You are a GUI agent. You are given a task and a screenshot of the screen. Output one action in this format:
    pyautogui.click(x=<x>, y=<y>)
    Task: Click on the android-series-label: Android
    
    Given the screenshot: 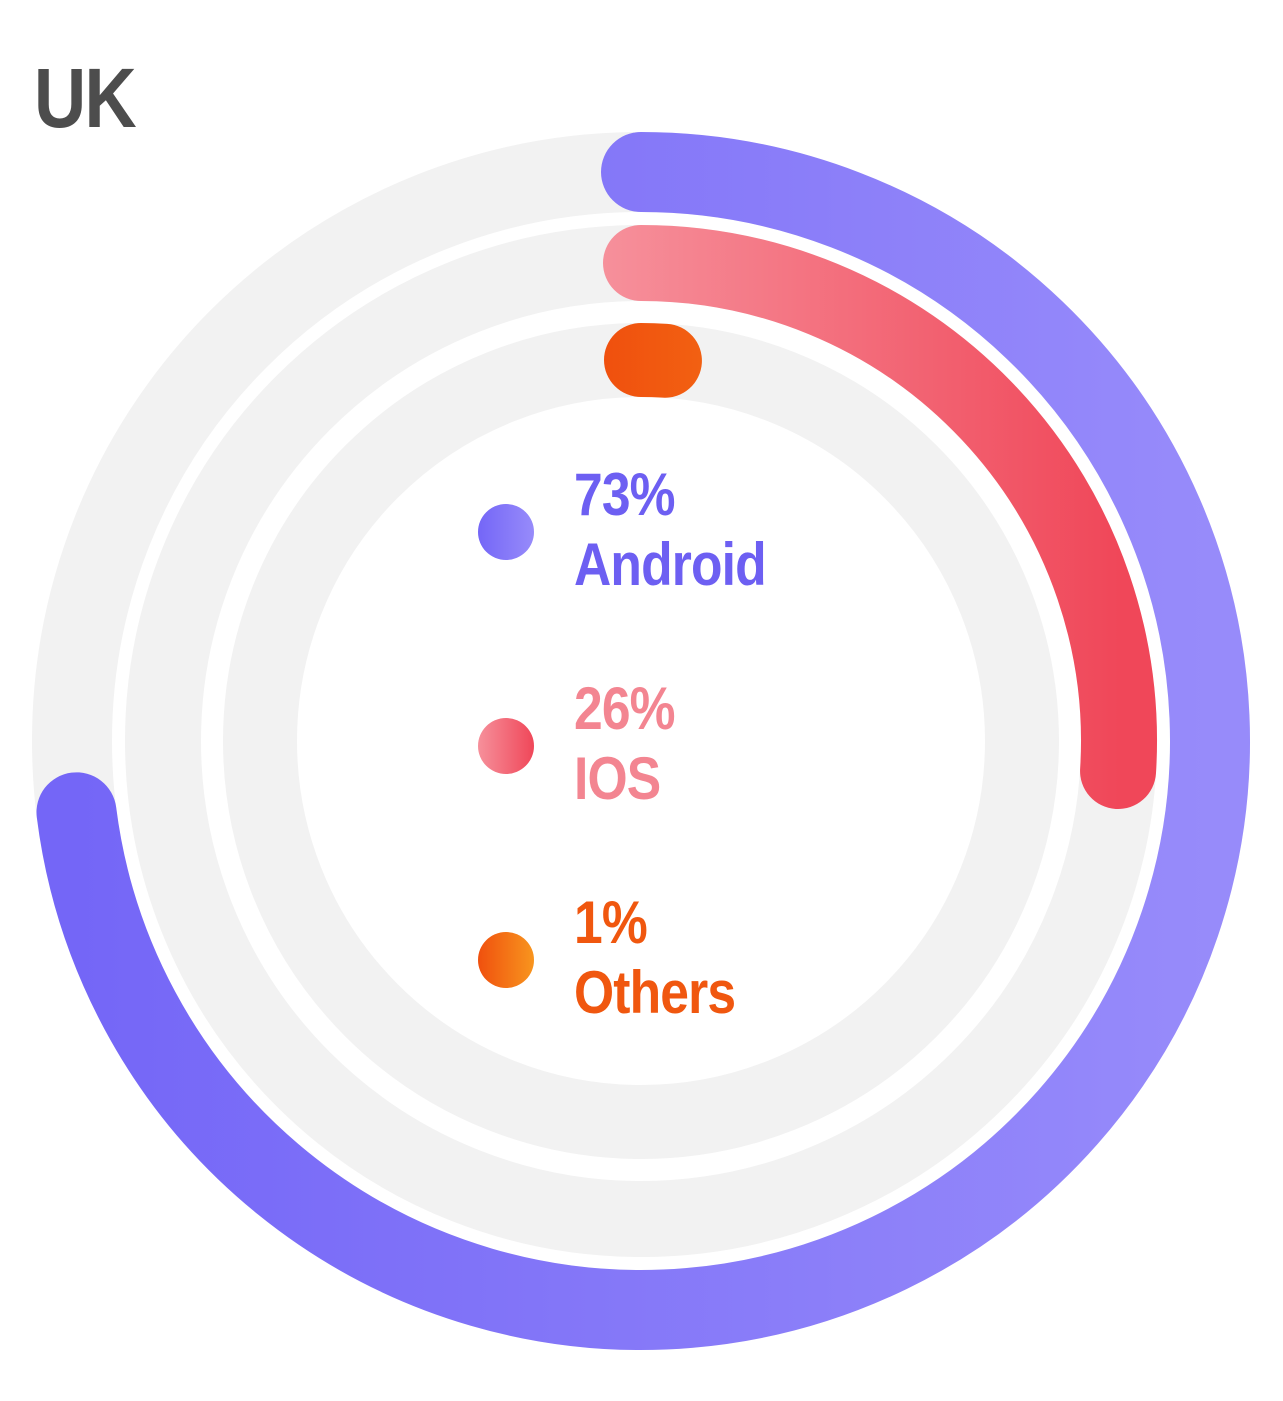 What is the action you would take?
    pyautogui.click(x=670, y=564)
    